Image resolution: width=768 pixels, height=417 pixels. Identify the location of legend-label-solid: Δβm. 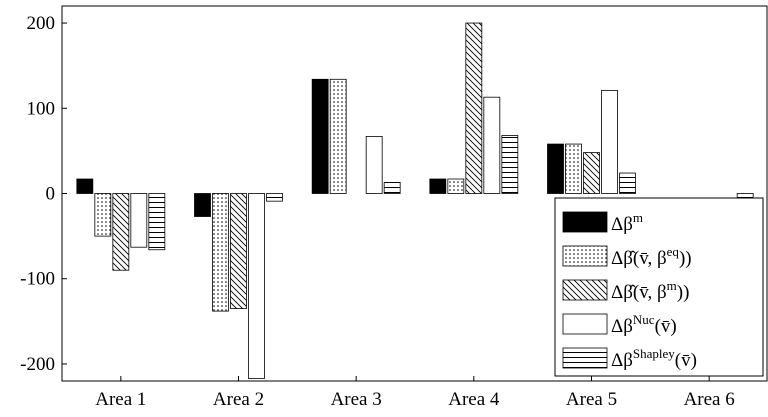
(627, 222).